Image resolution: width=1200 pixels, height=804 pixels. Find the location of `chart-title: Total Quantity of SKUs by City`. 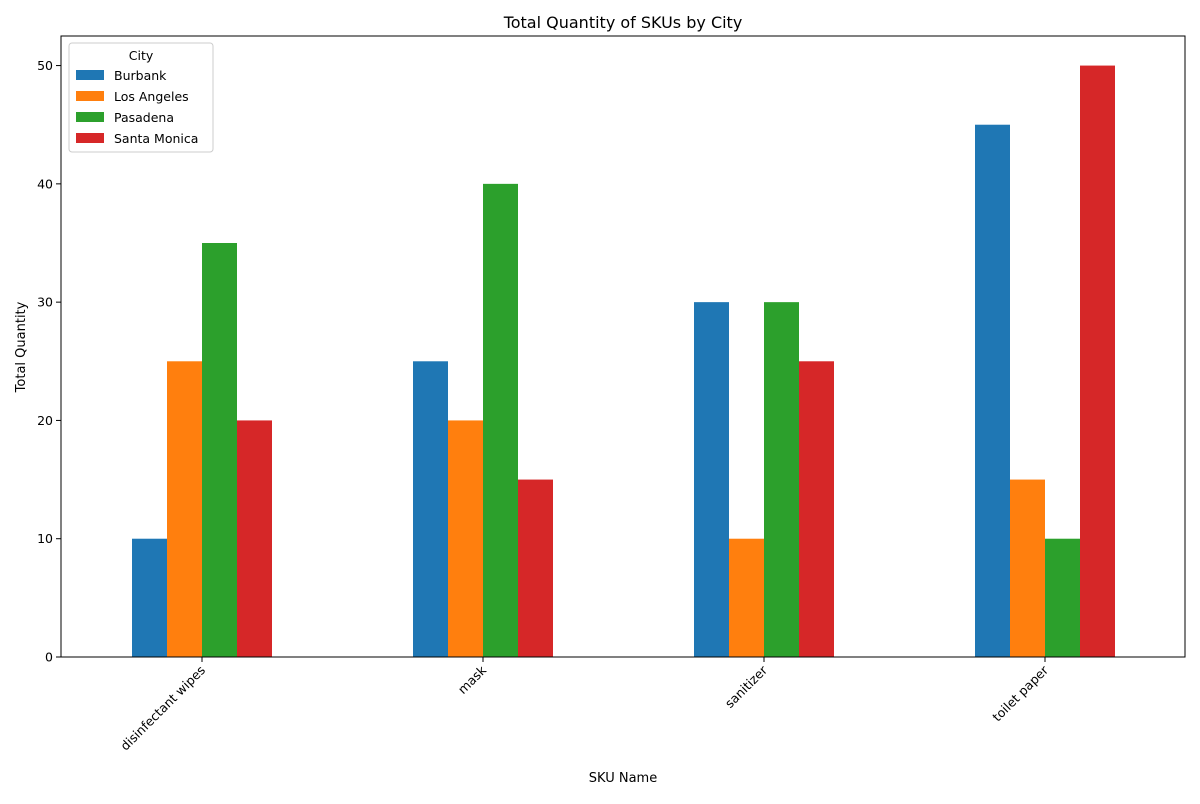

chart-title: Total Quantity of SKUs by City is located at coordinates (623, 22).